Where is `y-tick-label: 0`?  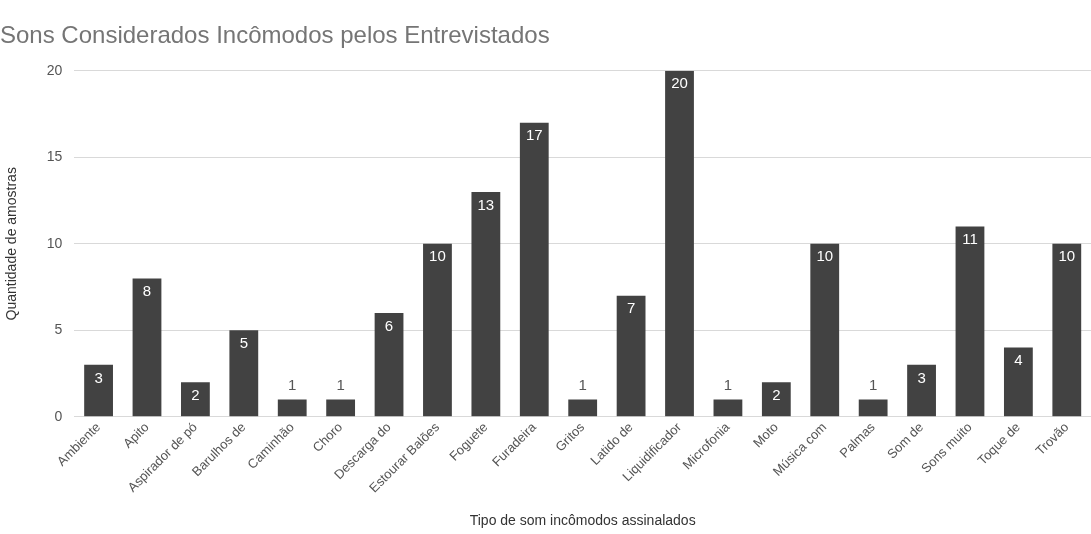 y-tick-label: 0 is located at coordinates (58, 415).